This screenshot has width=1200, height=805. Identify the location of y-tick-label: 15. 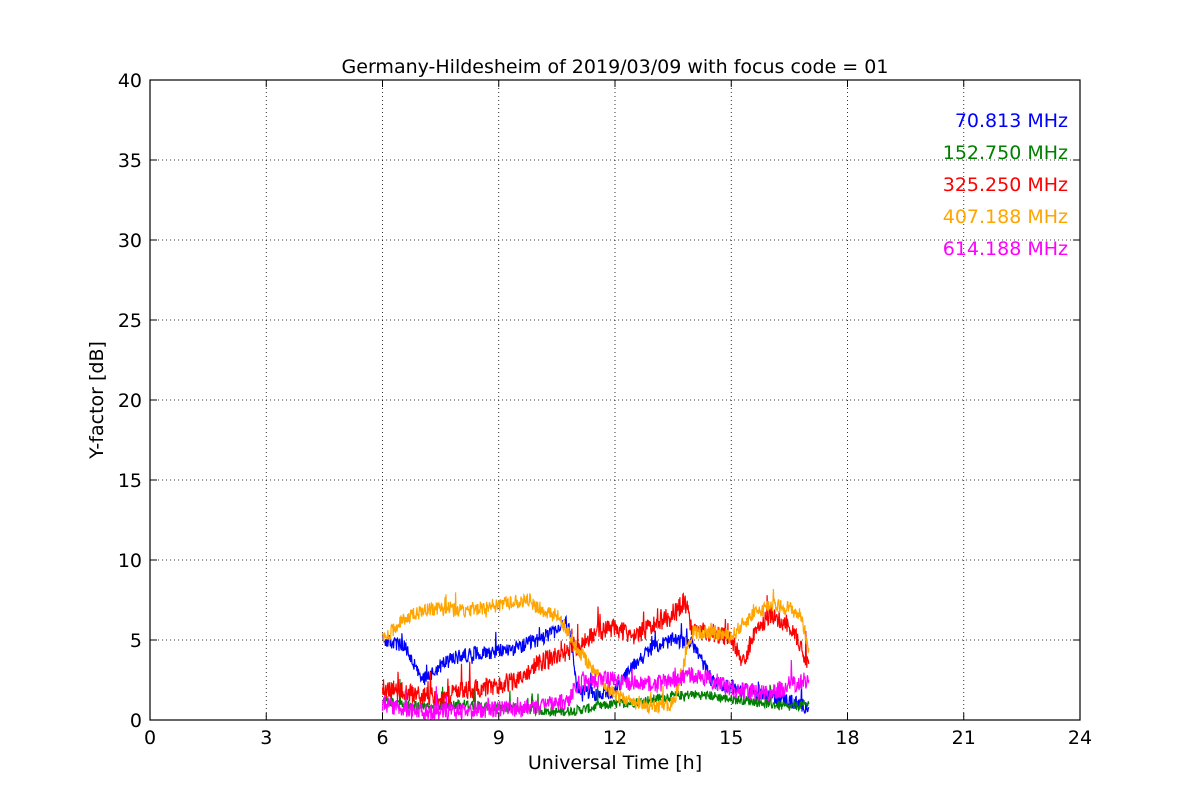
(130, 481).